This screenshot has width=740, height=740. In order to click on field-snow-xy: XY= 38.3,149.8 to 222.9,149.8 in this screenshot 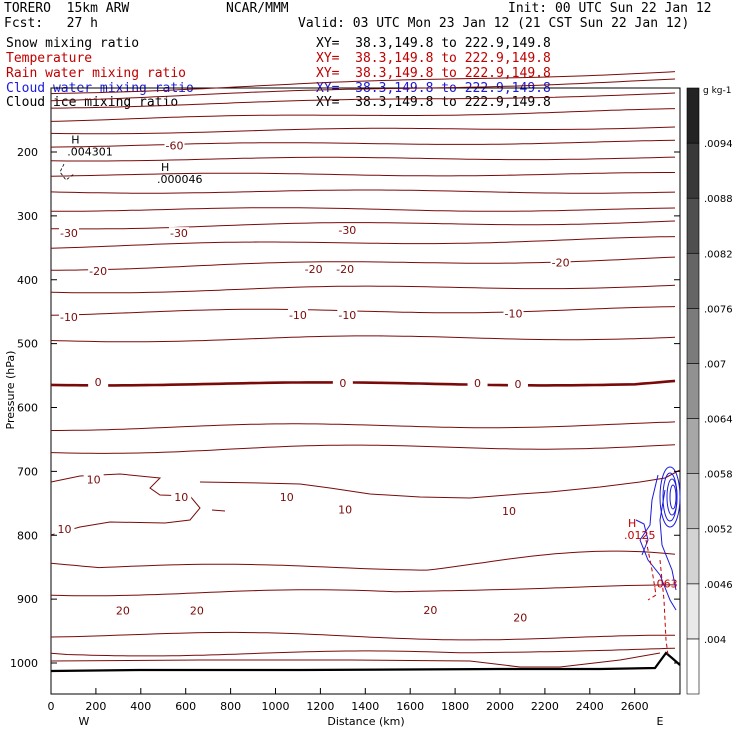, I will do `click(433, 43)`.